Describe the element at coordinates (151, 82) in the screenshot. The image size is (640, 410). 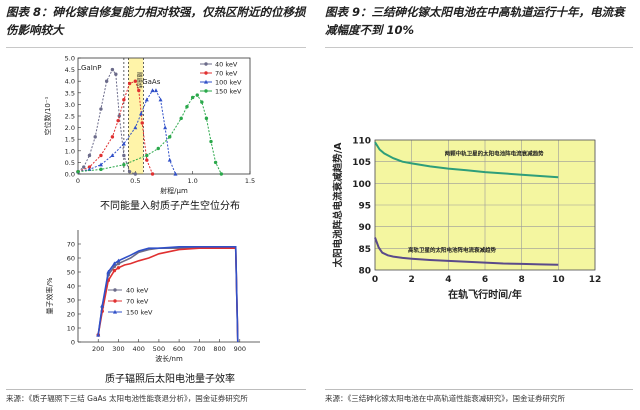
I see `annotation-gaas: GaAs` at that location.